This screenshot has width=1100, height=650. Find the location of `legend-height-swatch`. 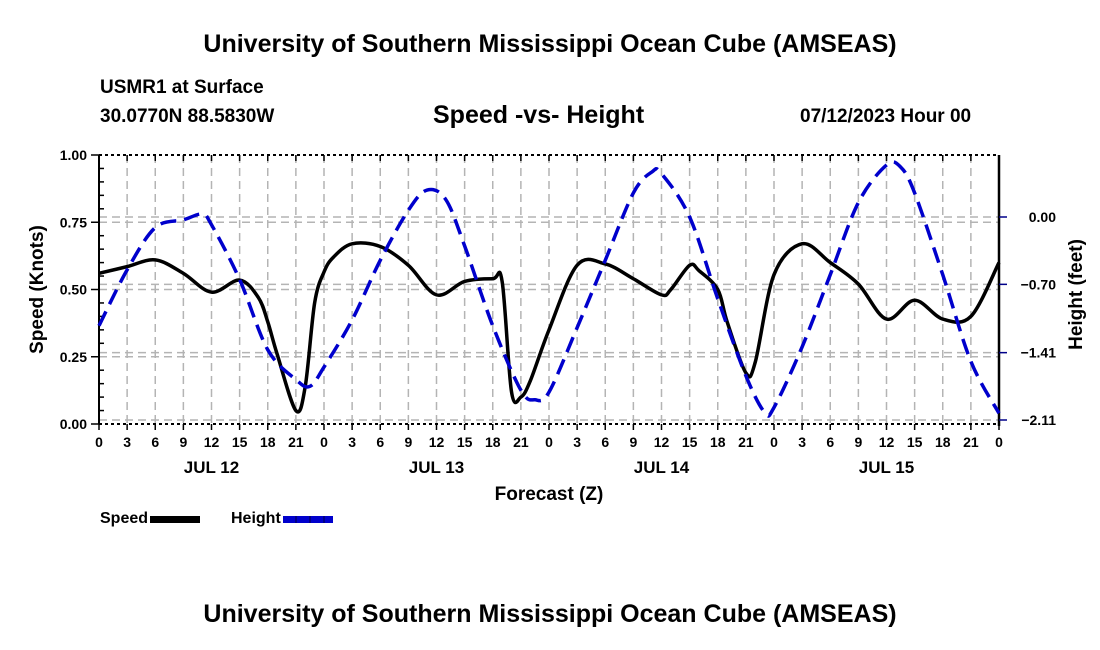

legend-height-swatch is located at coordinates (307, 519).